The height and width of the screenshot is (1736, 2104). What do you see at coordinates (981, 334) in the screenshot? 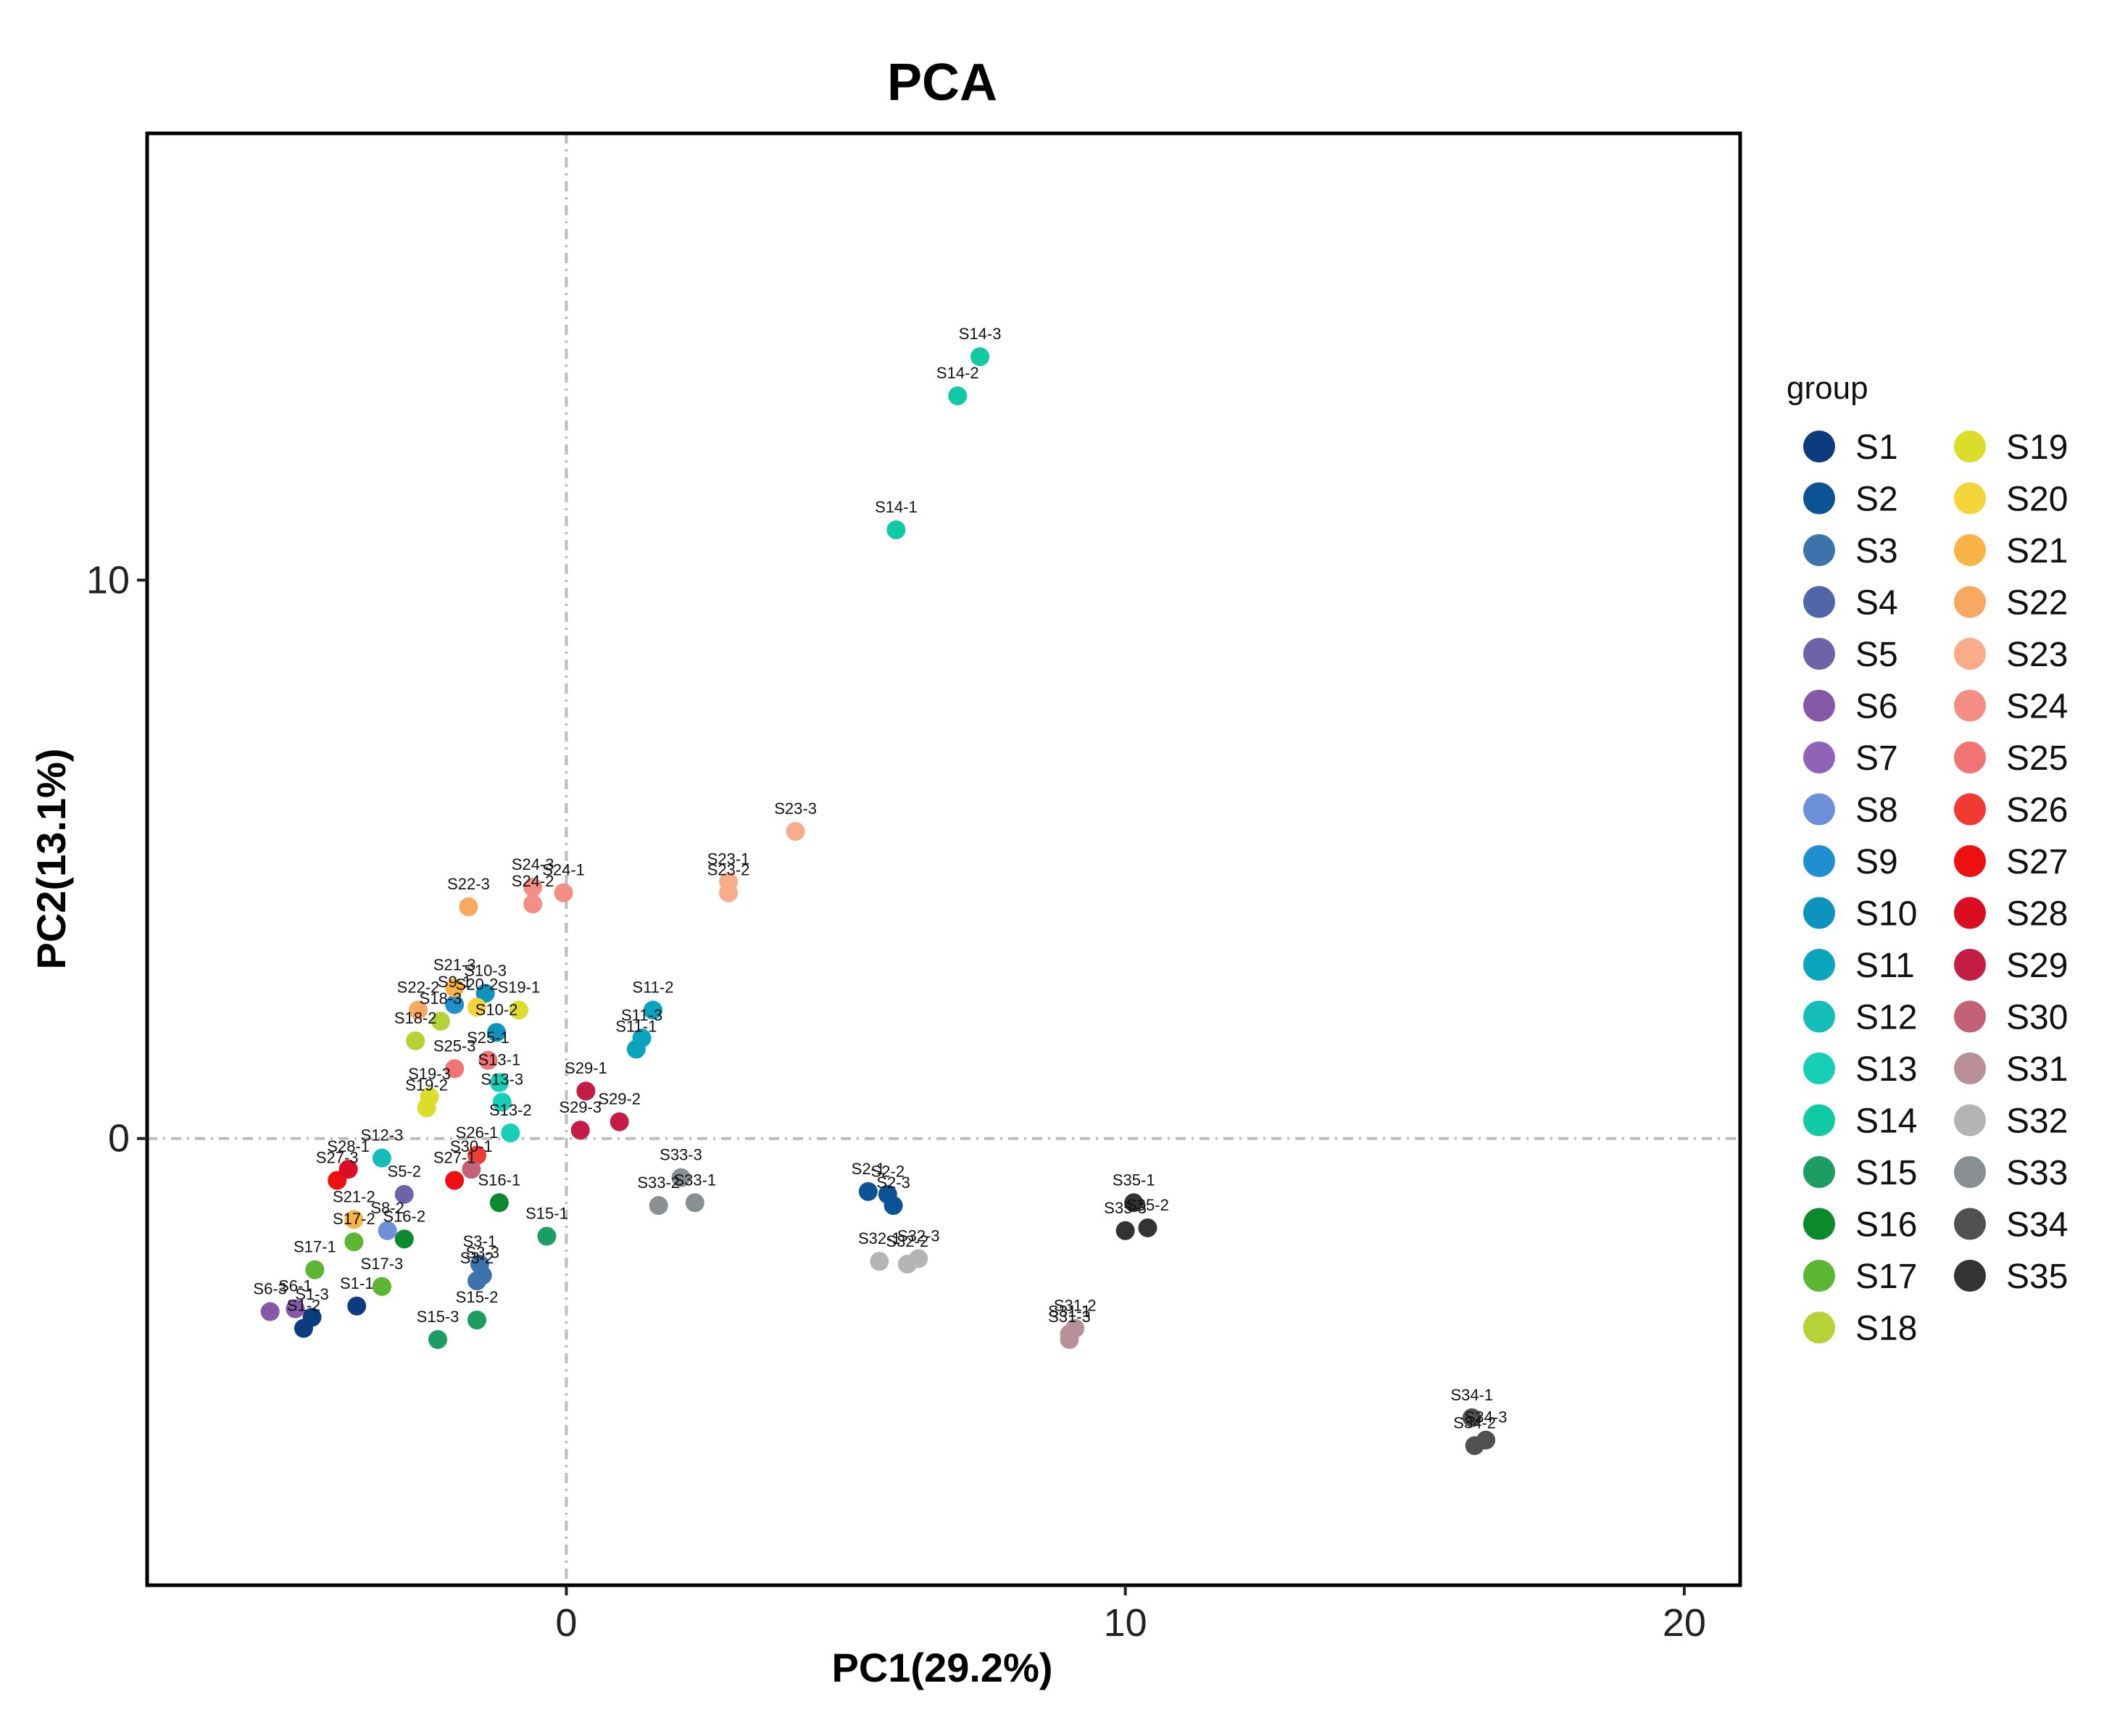
I see `point-label: S14-3` at bounding box center [981, 334].